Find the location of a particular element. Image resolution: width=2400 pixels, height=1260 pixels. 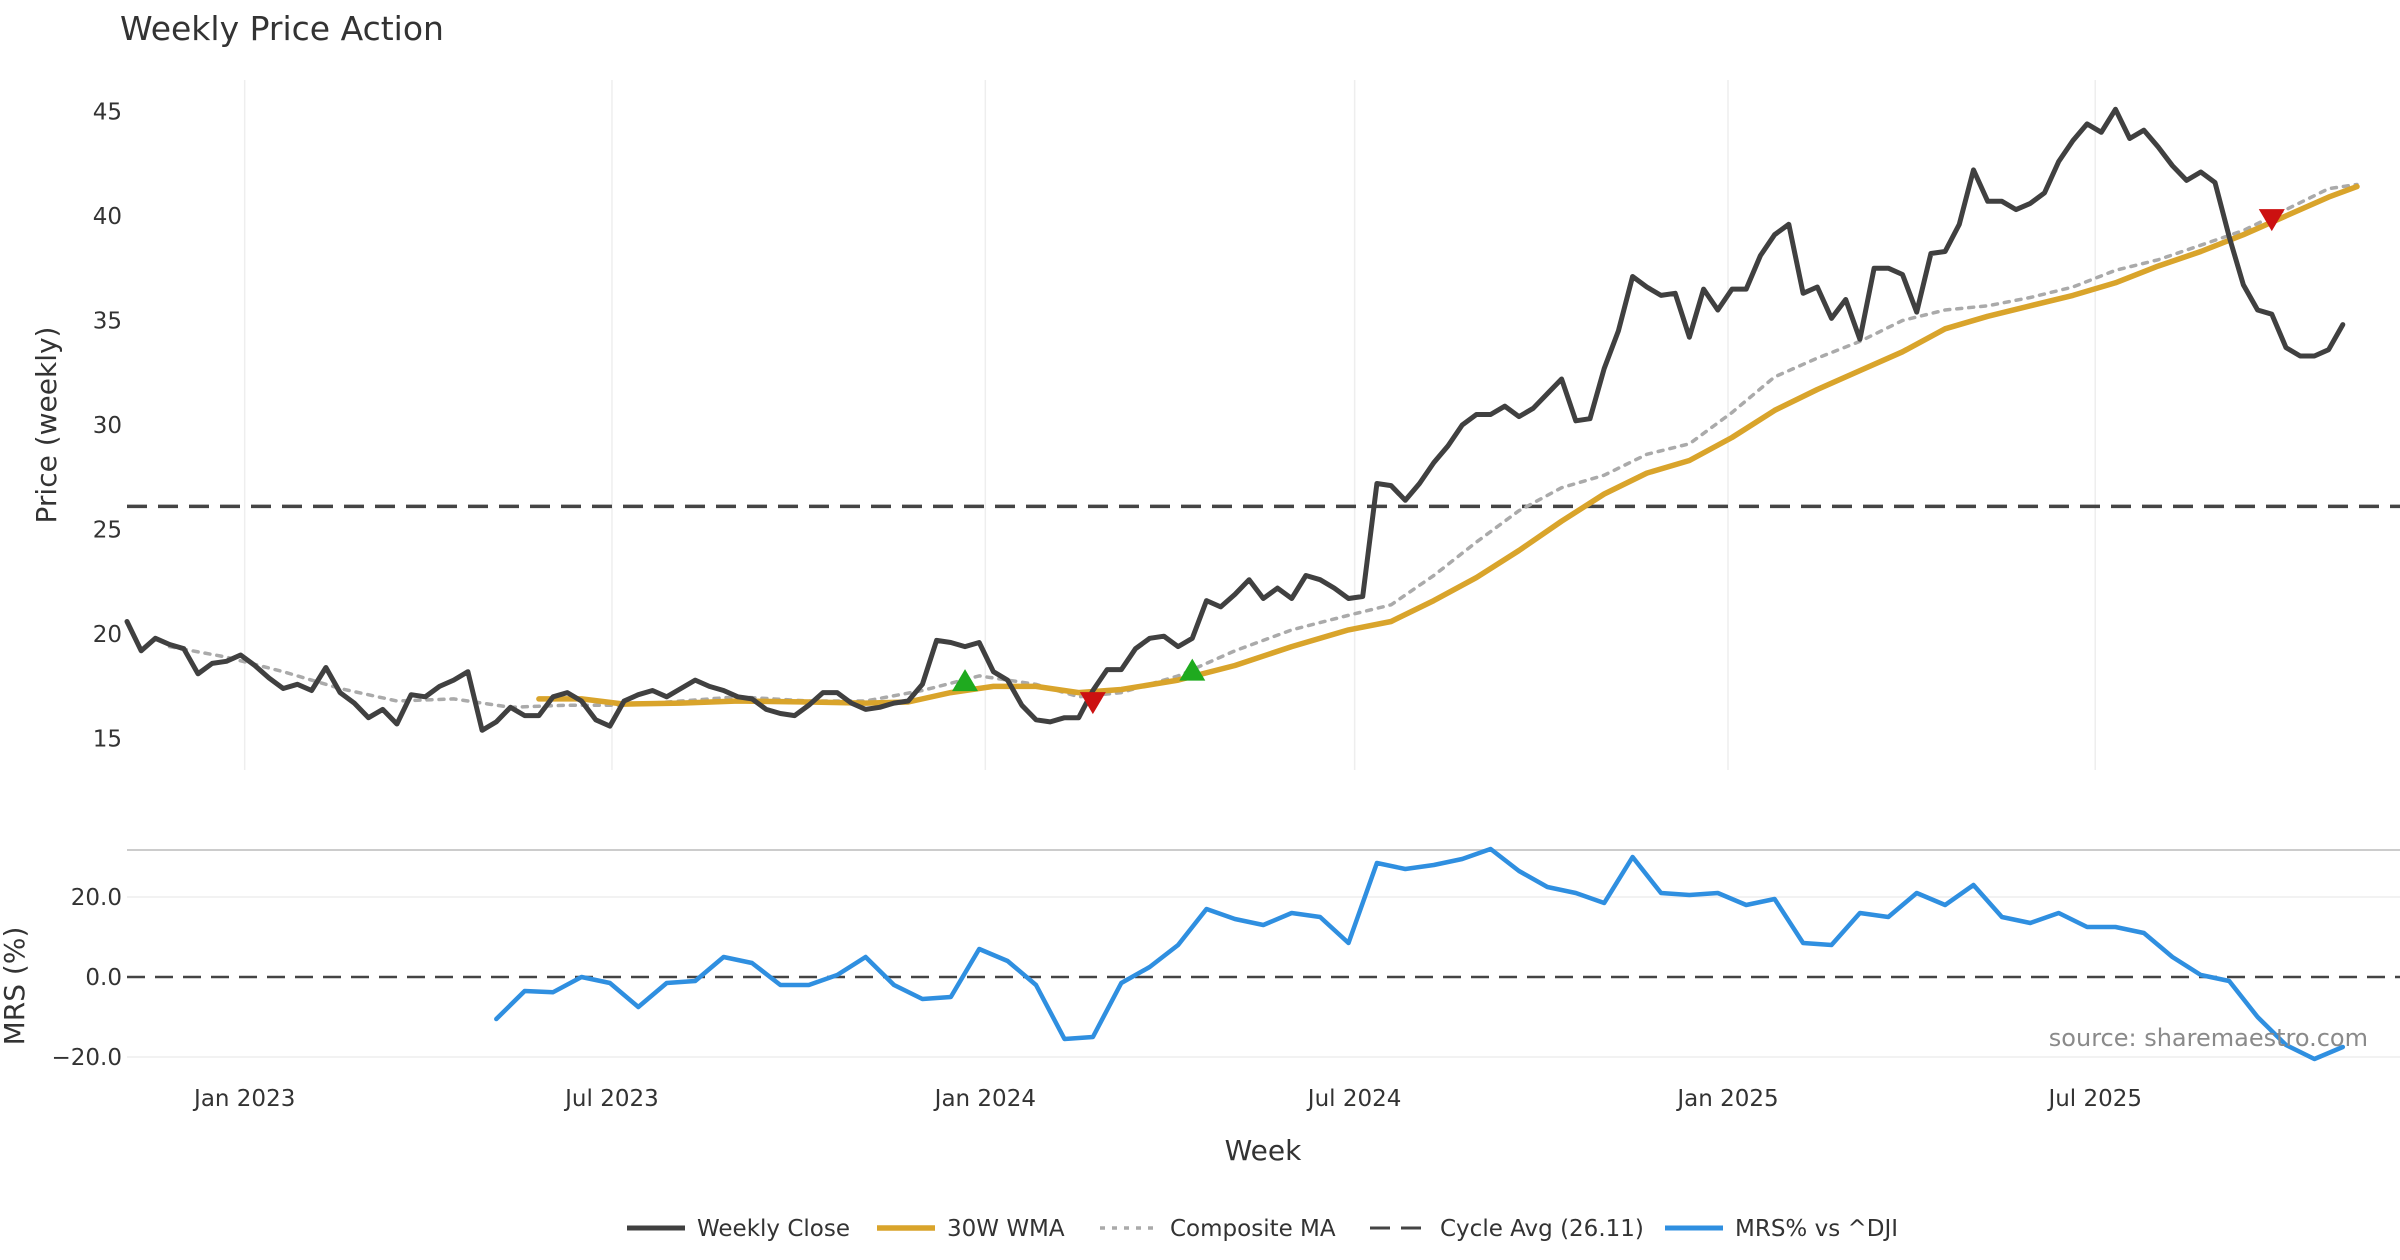

x-axis-label: Week is located at coordinates (1263, 1150).